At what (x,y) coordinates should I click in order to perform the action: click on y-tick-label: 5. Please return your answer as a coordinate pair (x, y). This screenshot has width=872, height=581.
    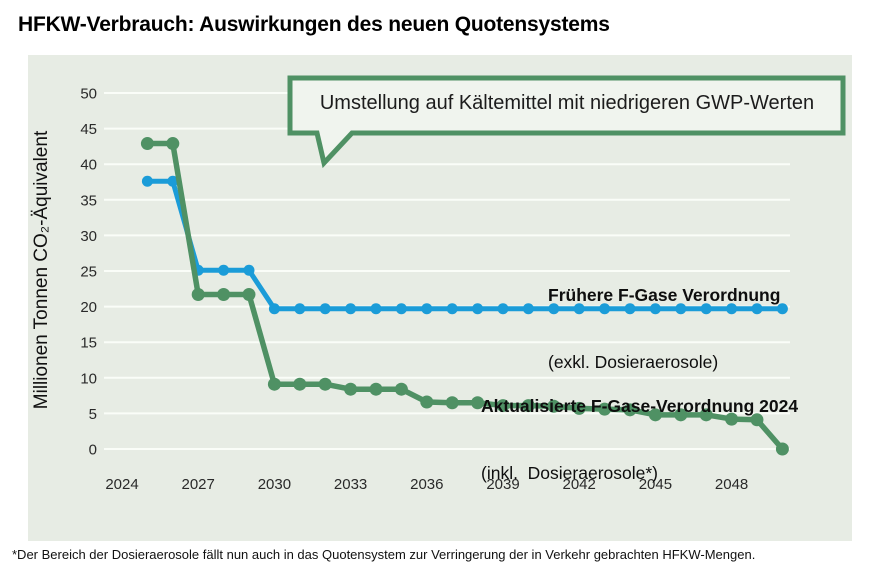
    Looking at the image, I should click on (93, 414).